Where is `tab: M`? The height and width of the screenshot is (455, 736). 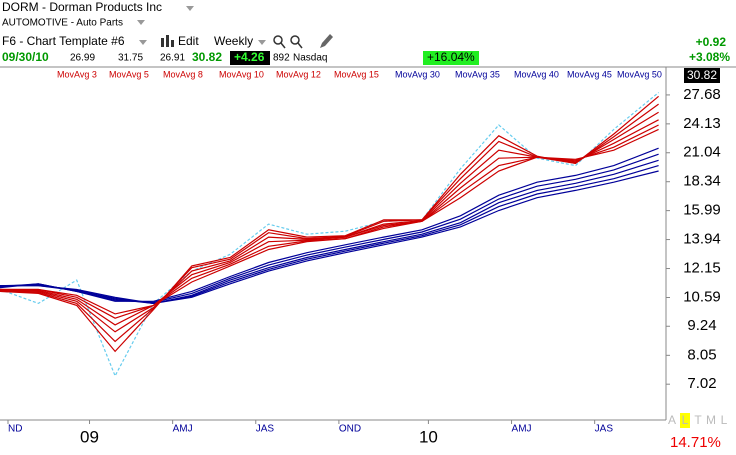 tab: M is located at coordinates (711, 420).